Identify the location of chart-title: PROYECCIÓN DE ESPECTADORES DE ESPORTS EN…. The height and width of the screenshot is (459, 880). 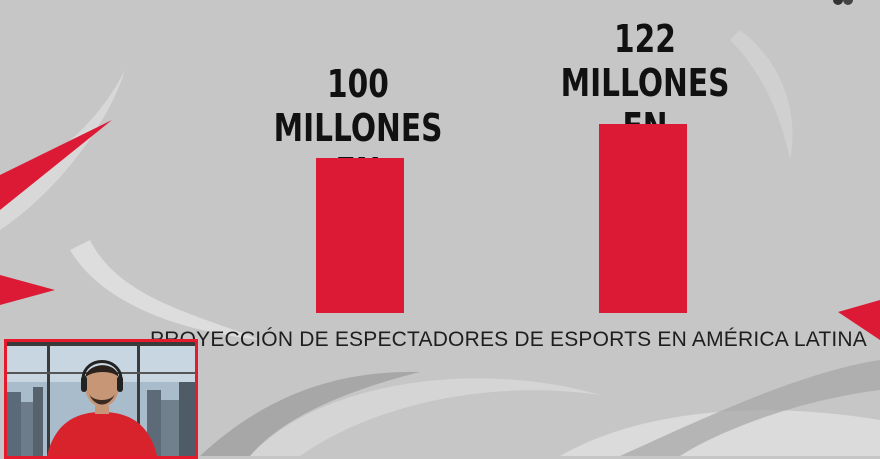
(508, 339).